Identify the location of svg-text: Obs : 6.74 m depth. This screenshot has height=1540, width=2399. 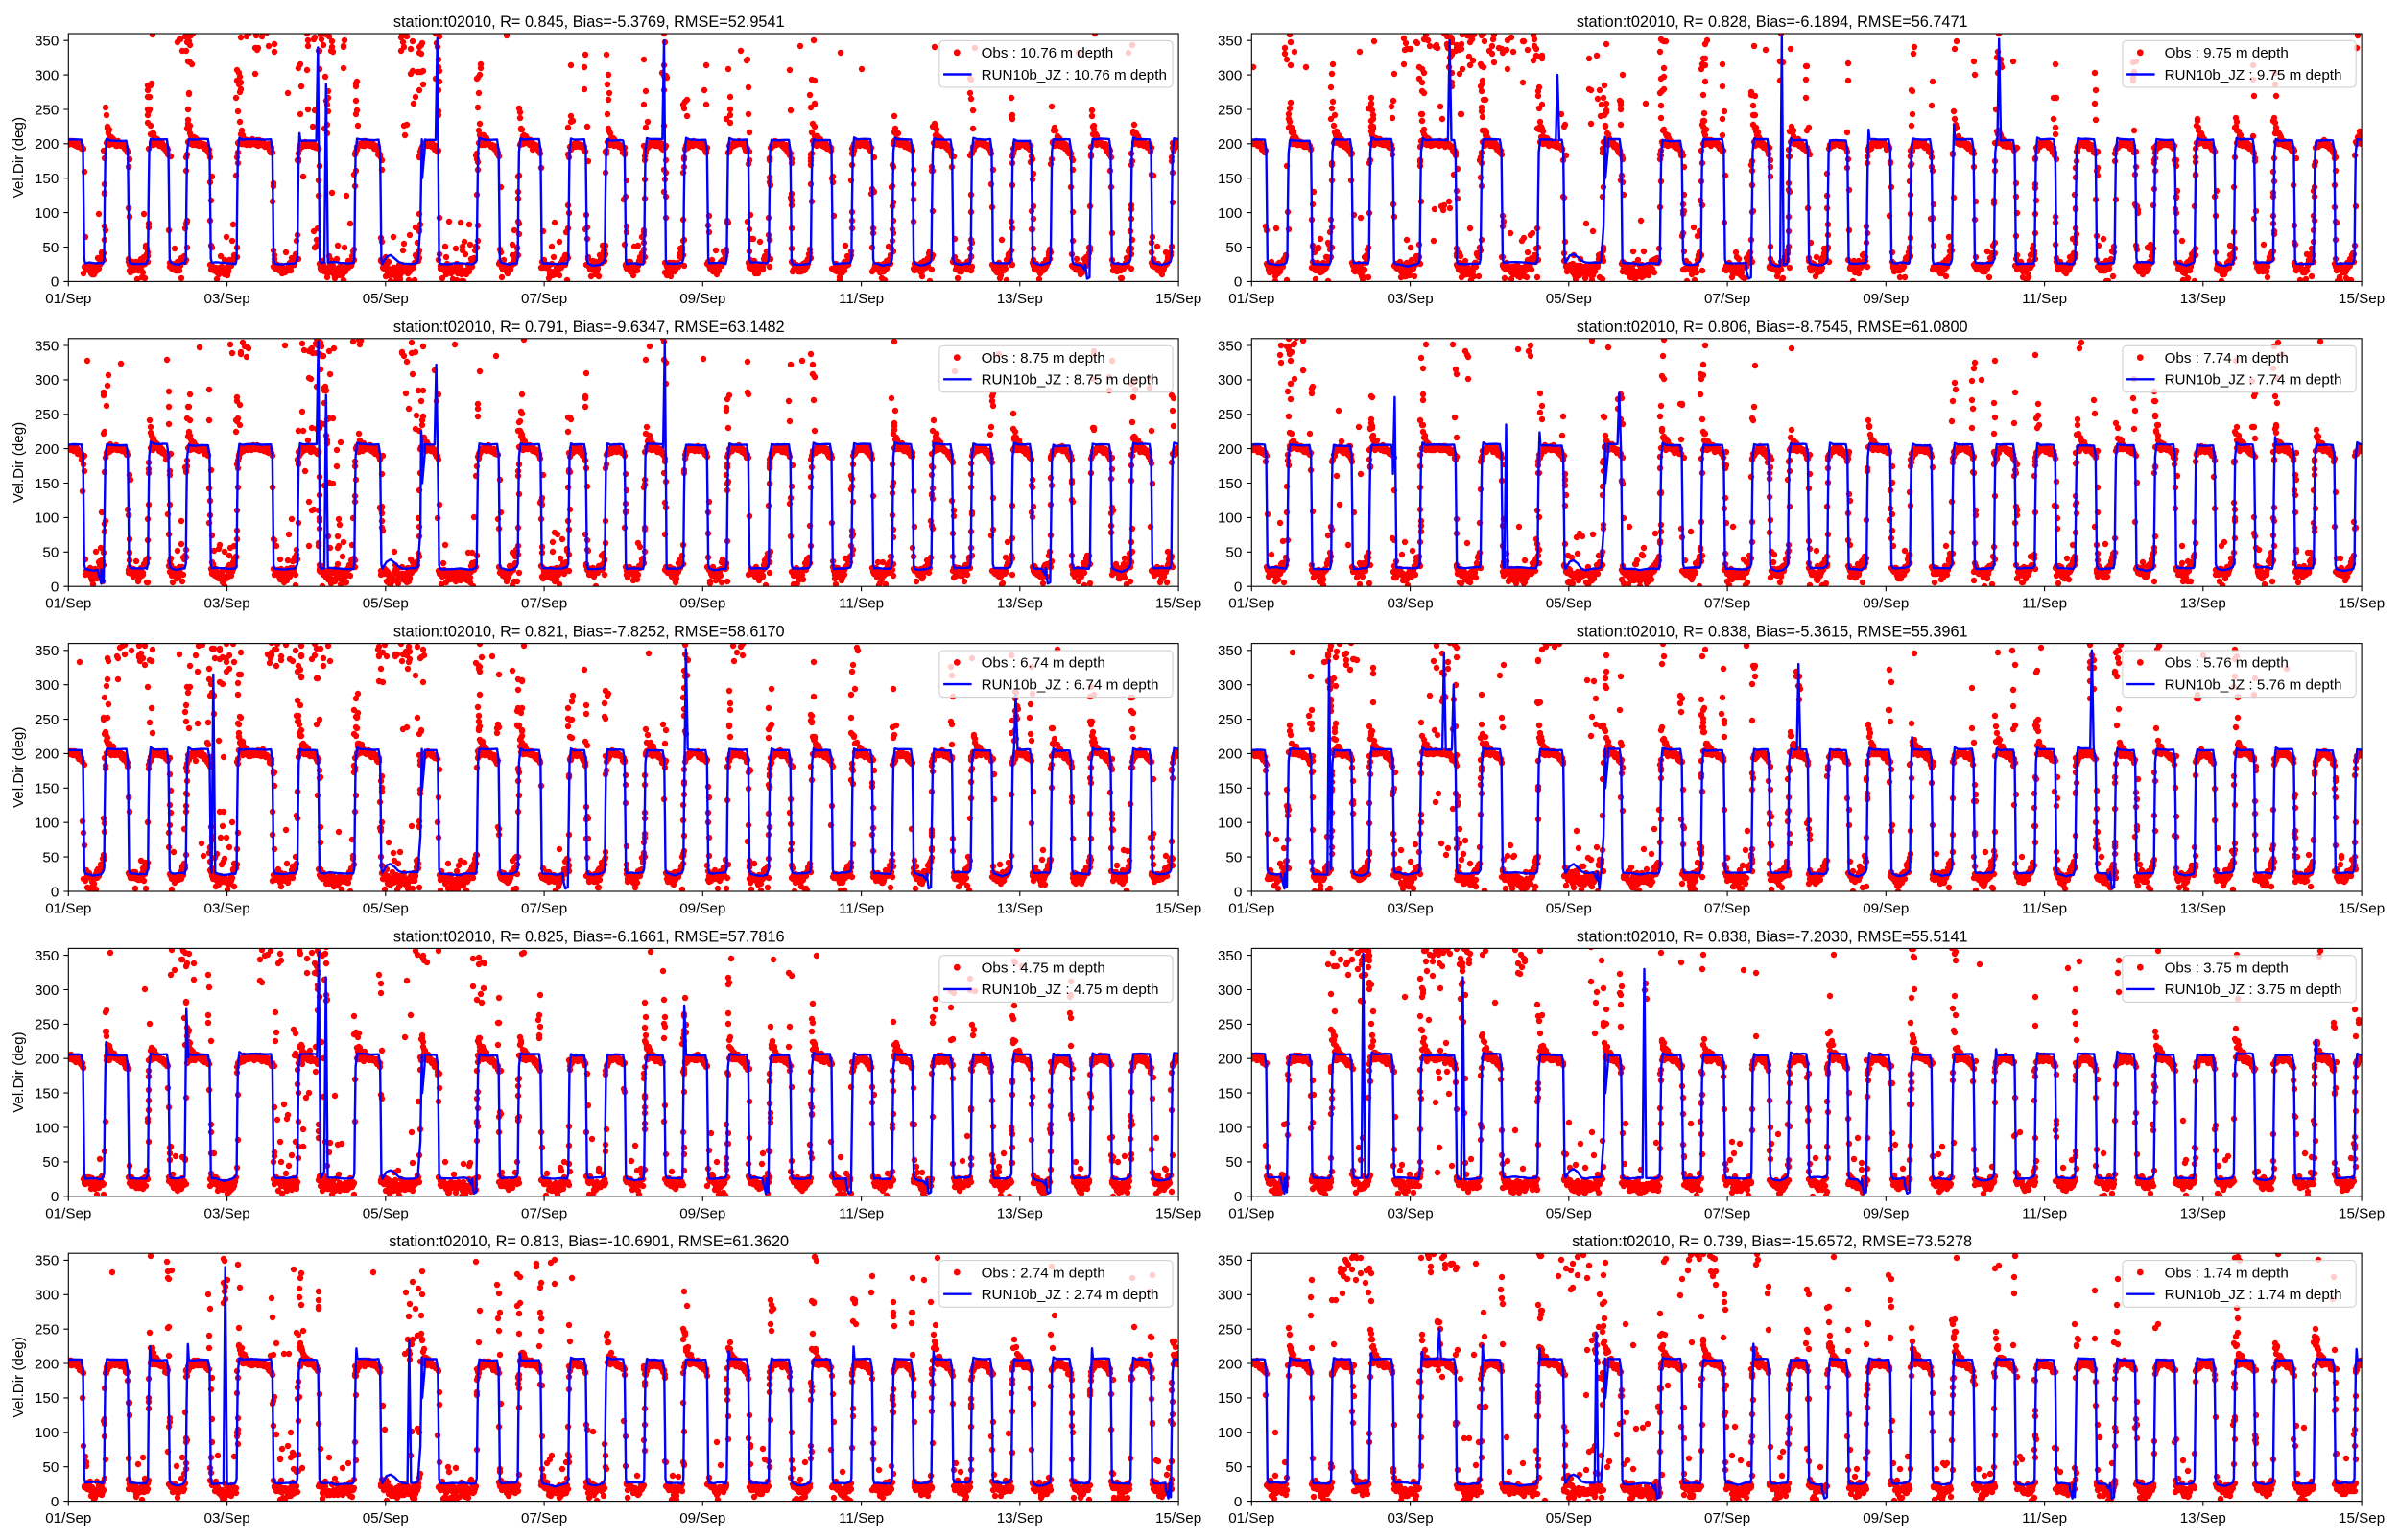
(1044, 663).